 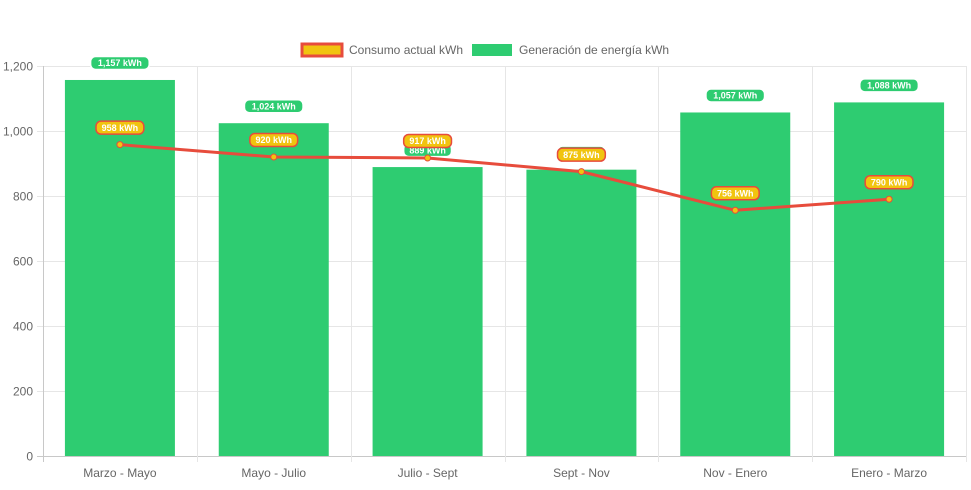 What do you see at coordinates (492, 50) in the screenshot?
I see `legend-swatch-generacion` at bounding box center [492, 50].